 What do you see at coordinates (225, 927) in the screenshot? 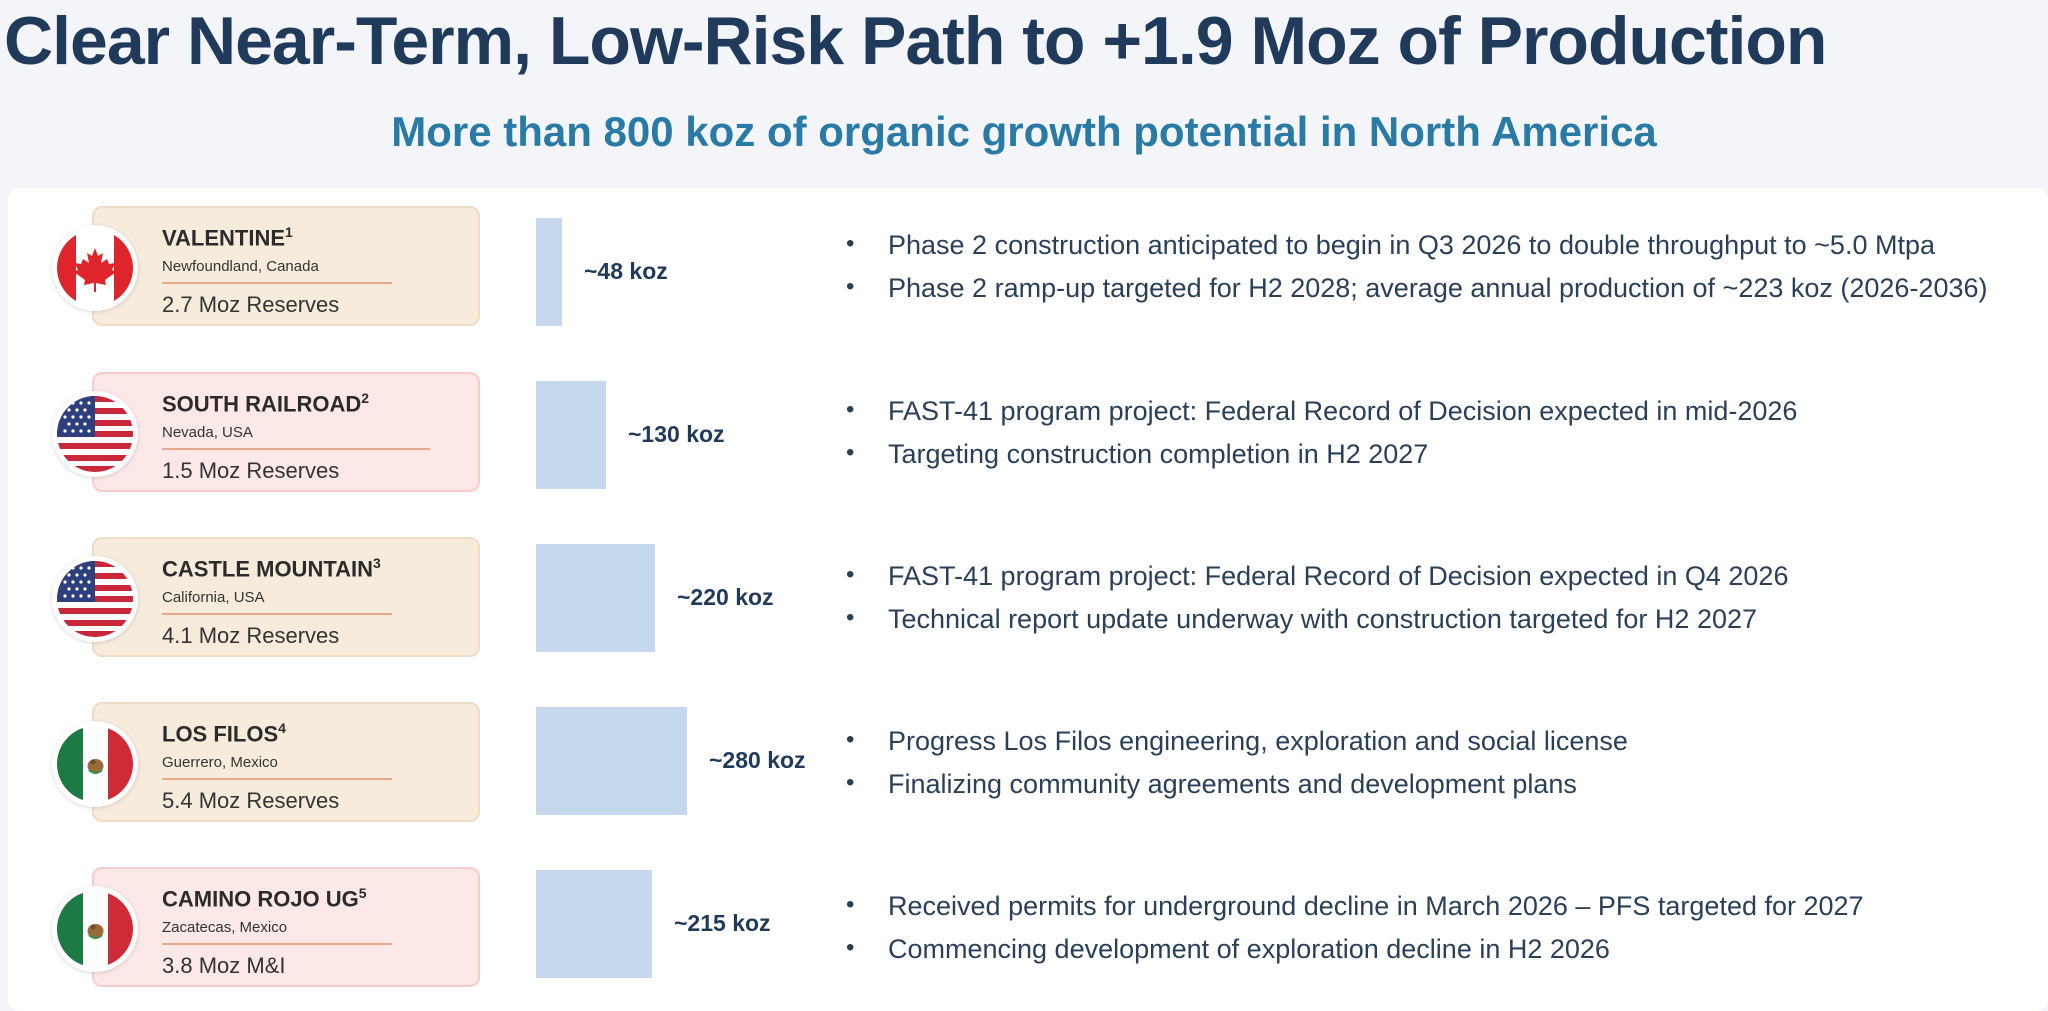
I see `project-location: Zacatecas, Mexico` at bounding box center [225, 927].